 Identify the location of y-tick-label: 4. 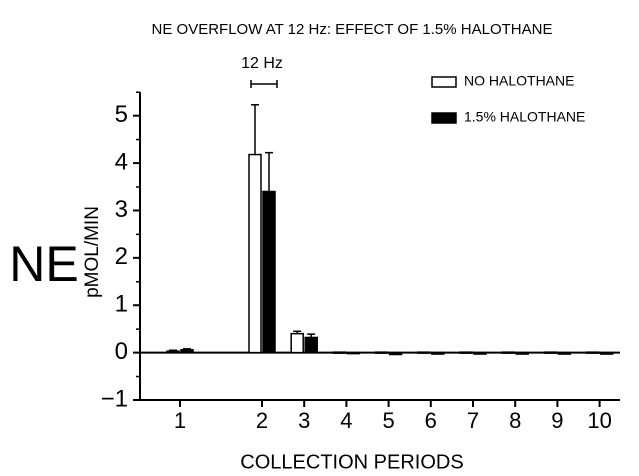
(121, 161).